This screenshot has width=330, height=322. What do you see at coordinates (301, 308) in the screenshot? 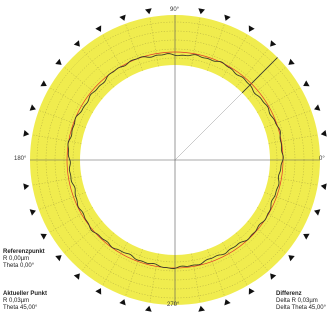
I see `difference-delta-theta: Delta Theta 45,00°` at bounding box center [301, 308].